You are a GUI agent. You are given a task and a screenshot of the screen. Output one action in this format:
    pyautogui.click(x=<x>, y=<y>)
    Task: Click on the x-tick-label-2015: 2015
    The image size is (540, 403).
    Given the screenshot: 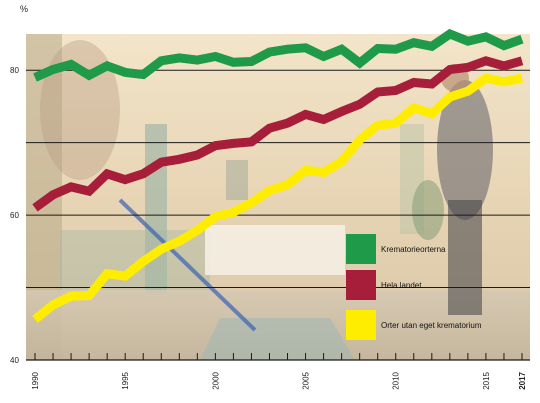 What is the action you would take?
    pyautogui.click(x=486, y=380)
    